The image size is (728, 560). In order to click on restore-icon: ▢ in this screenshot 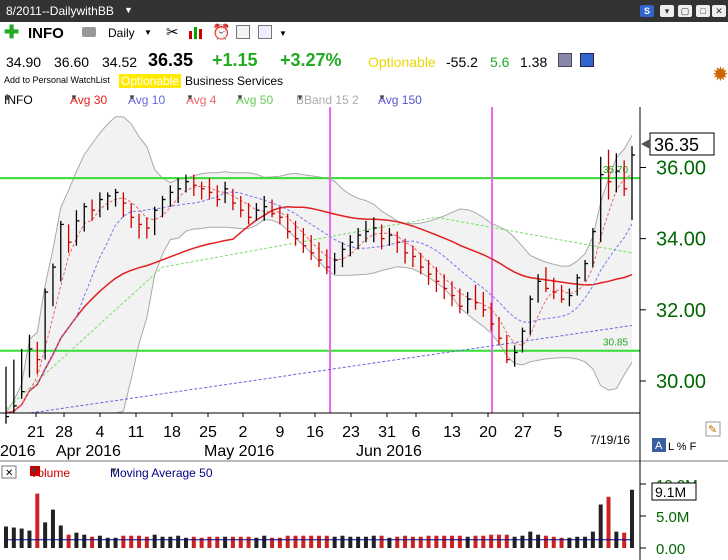, I will do `click(685, 11)`.